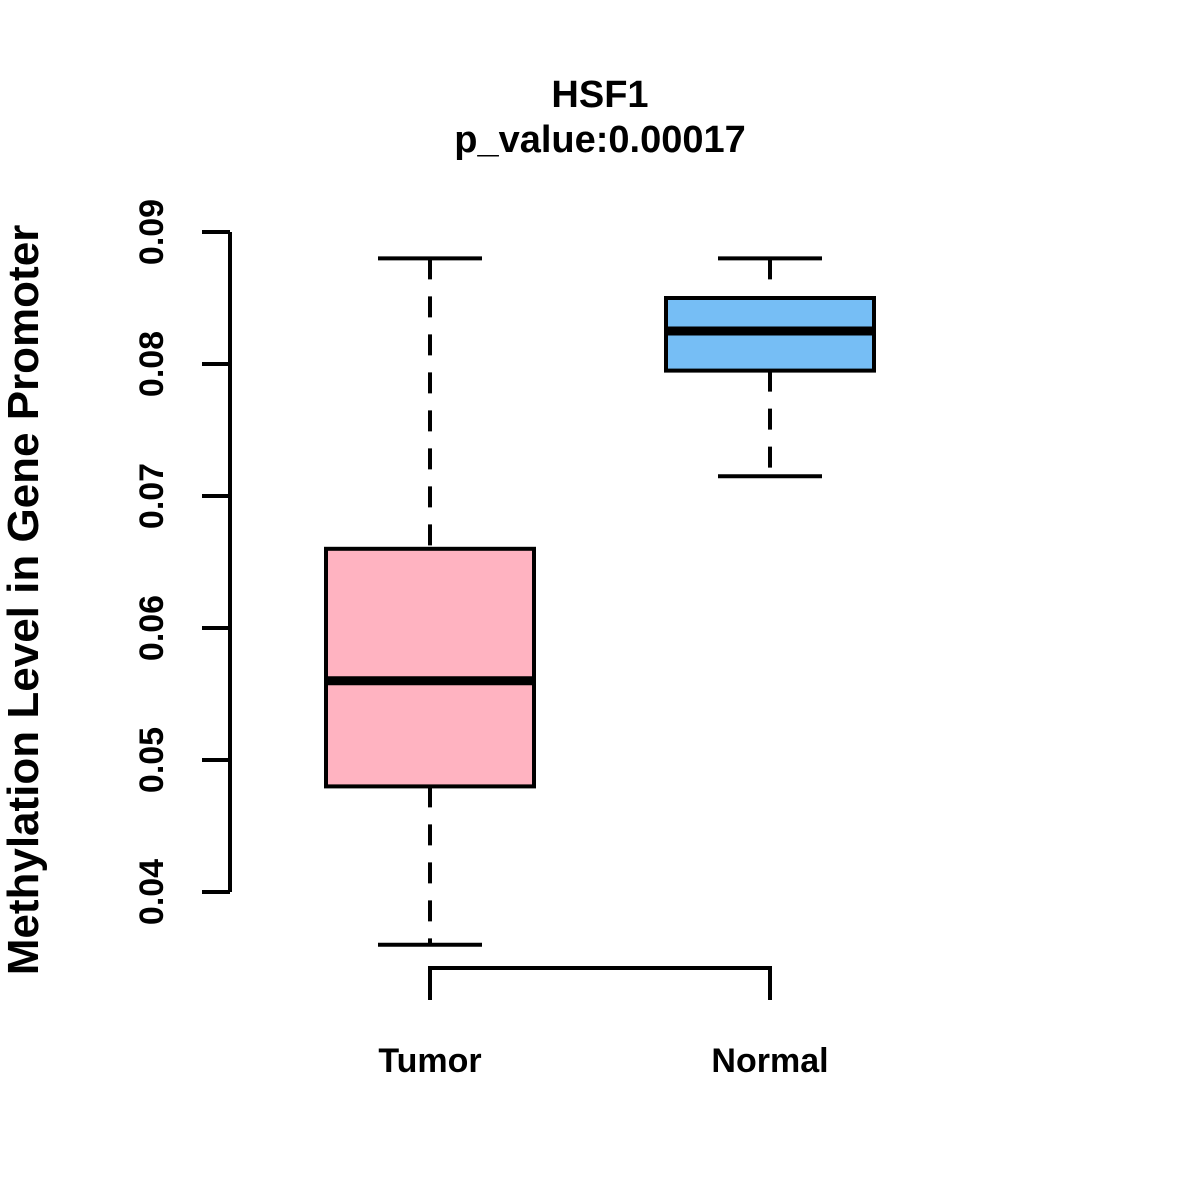  Describe the element at coordinates (600, 140) in the screenshot. I see `chart-subtitle: p_value:0.00017` at that location.